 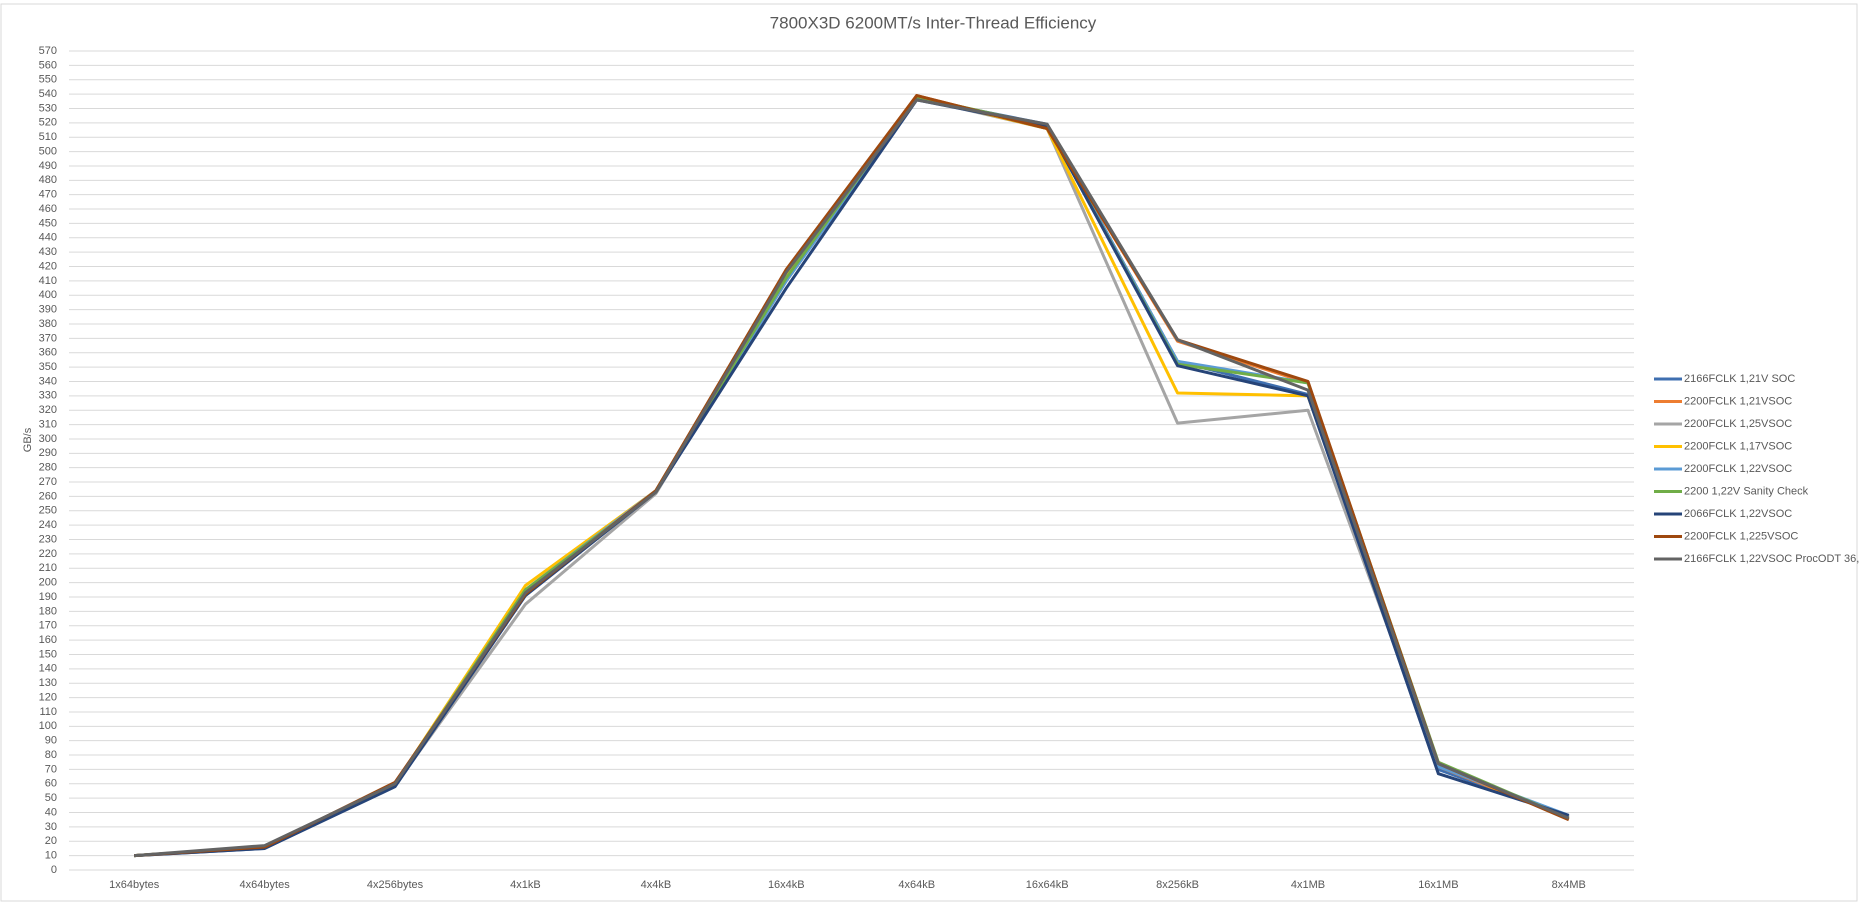 What do you see at coordinates (48, 51) in the screenshot?
I see `y-tick-label: 570` at bounding box center [48, 51].